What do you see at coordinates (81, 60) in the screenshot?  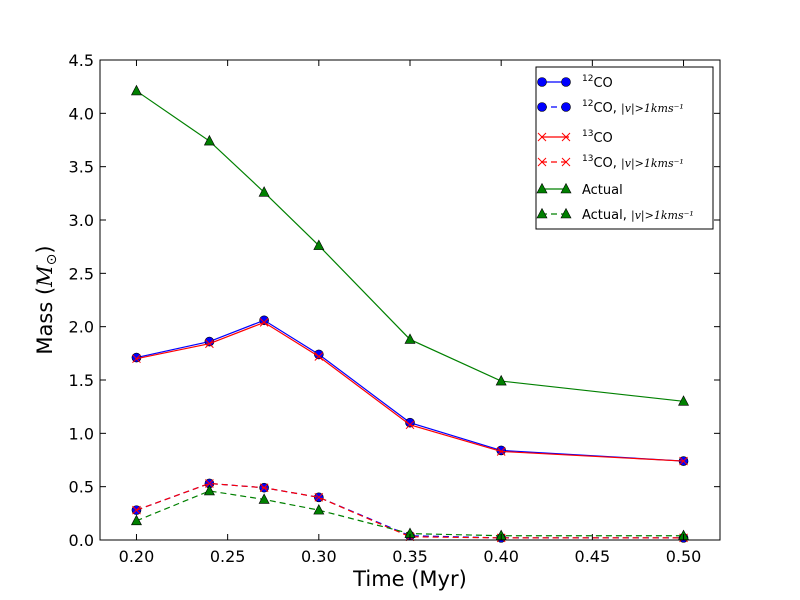 I see `y-tick-label: 4.5` at bounding box center [81, 60].